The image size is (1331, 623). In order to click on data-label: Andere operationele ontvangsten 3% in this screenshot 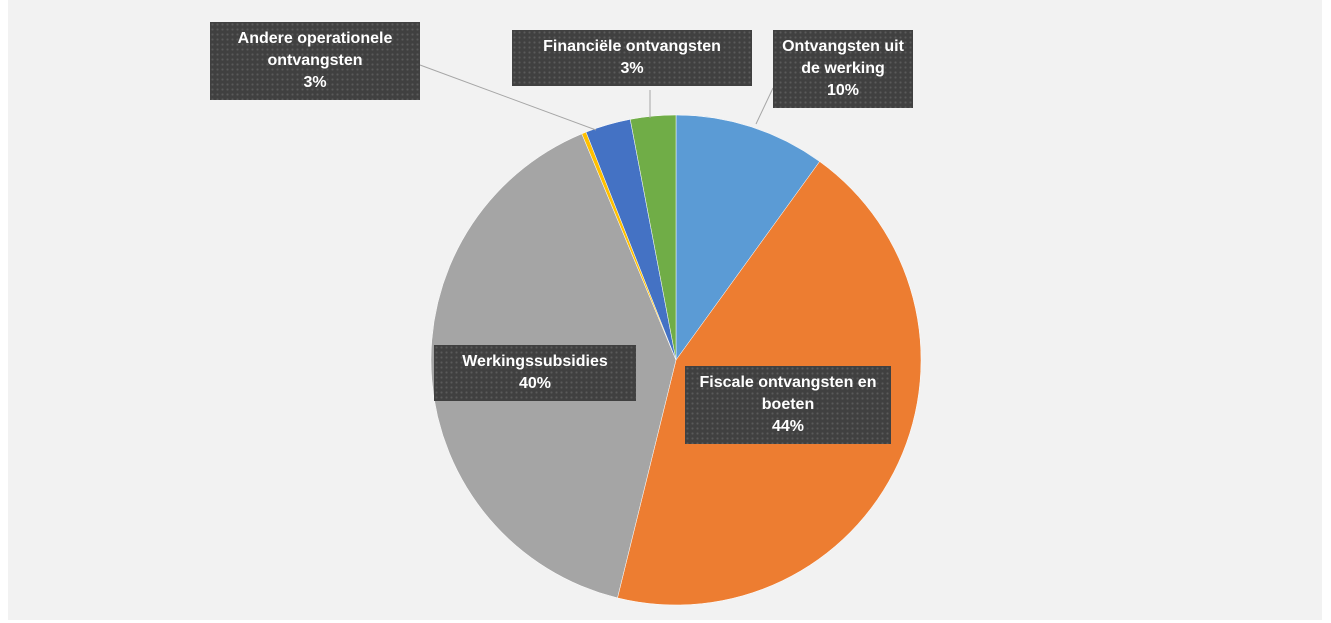, I will do `click(315, 61)`.